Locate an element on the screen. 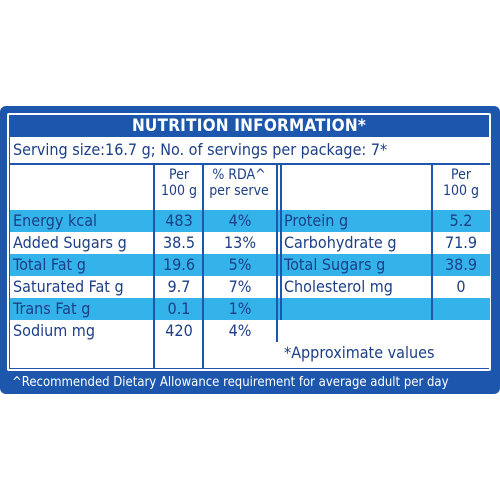 This screenshot has height=500, width=500. header-rda-line1: % RDA^ is located at coordinates (239, 175).